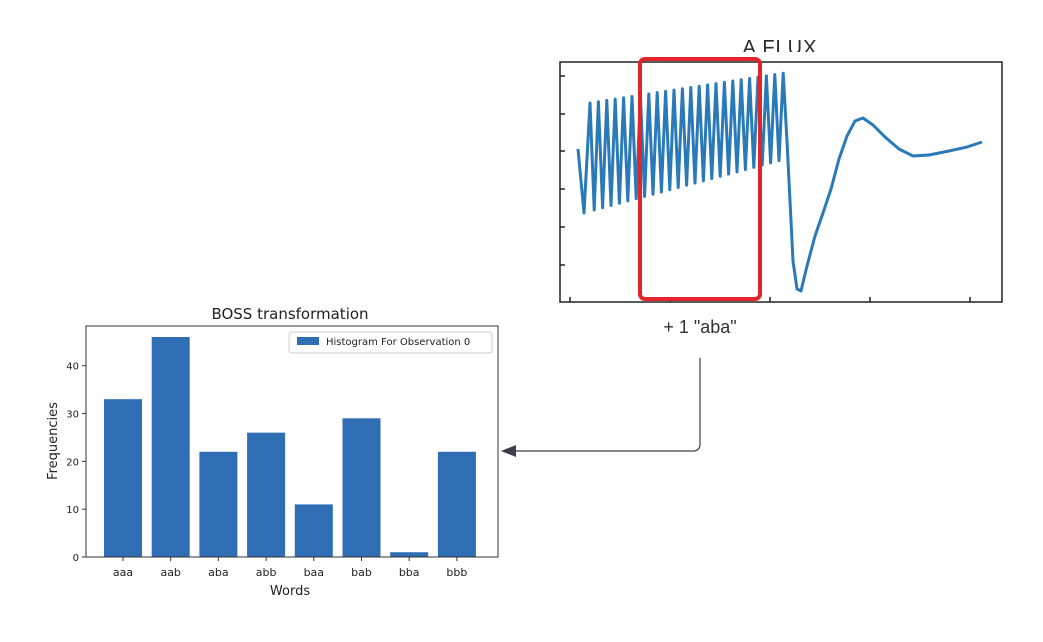 This screenshot has width=1043, height=642. Describe the element at coordinates (72, 415) in the screenshot. I see `y-tick-label: 30` at that location.